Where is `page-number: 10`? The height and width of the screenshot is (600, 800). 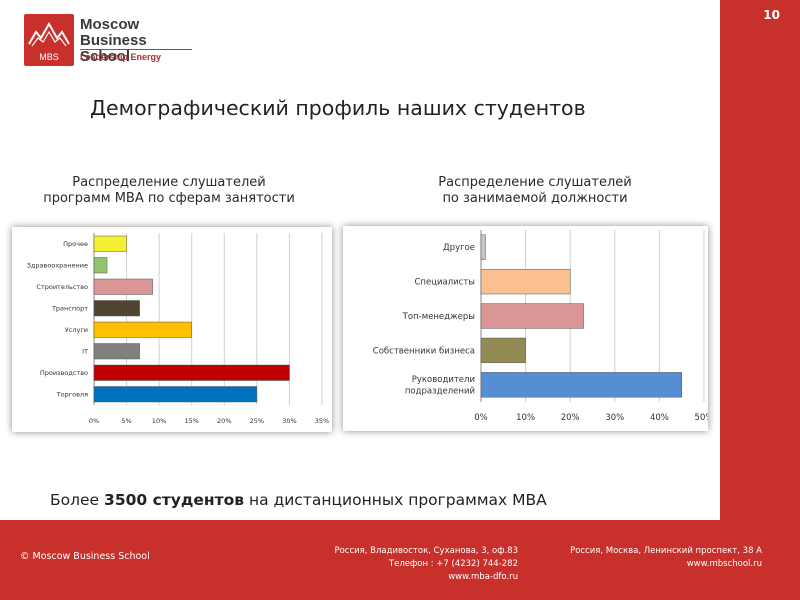 page-number: 10 is located at coordinates (771, 15).